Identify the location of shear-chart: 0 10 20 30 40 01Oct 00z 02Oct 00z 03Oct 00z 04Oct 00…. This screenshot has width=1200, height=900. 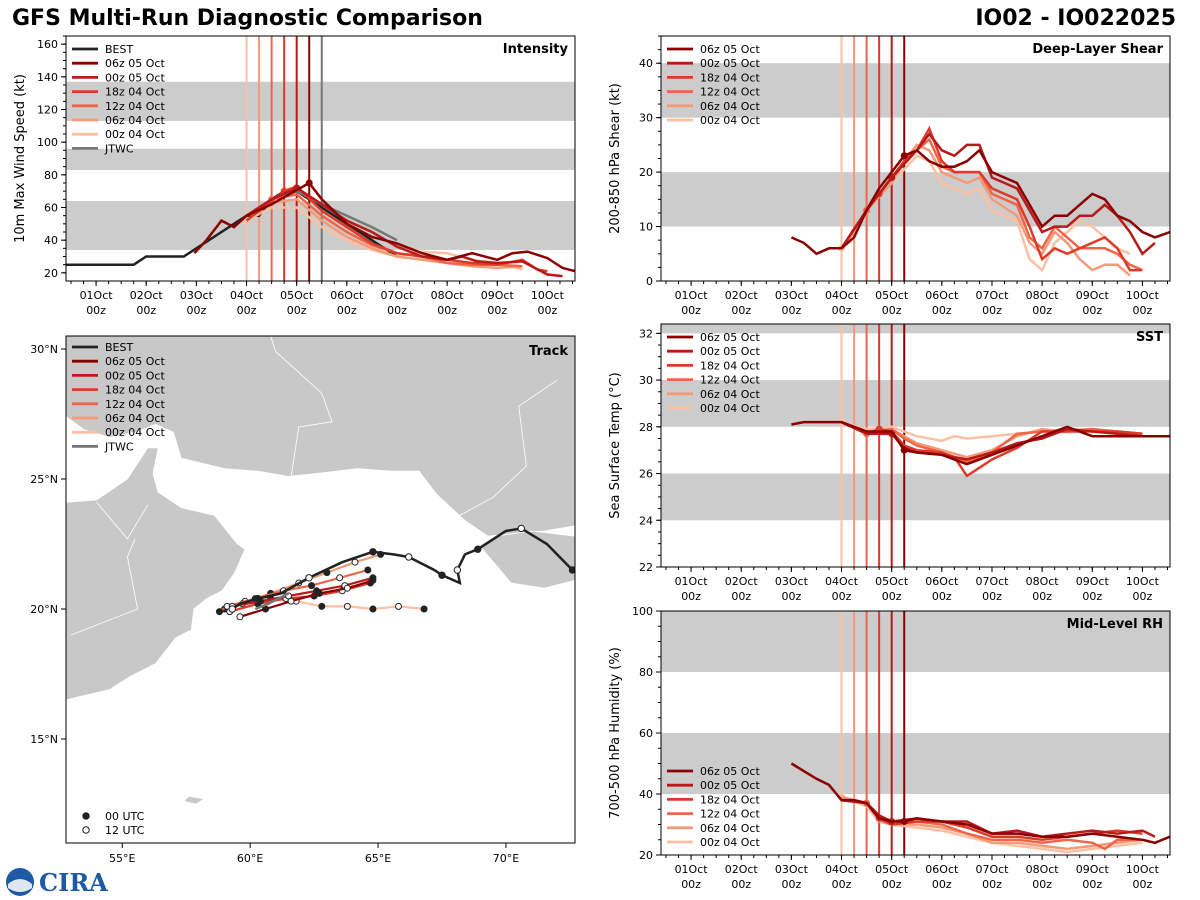
(889, 176).